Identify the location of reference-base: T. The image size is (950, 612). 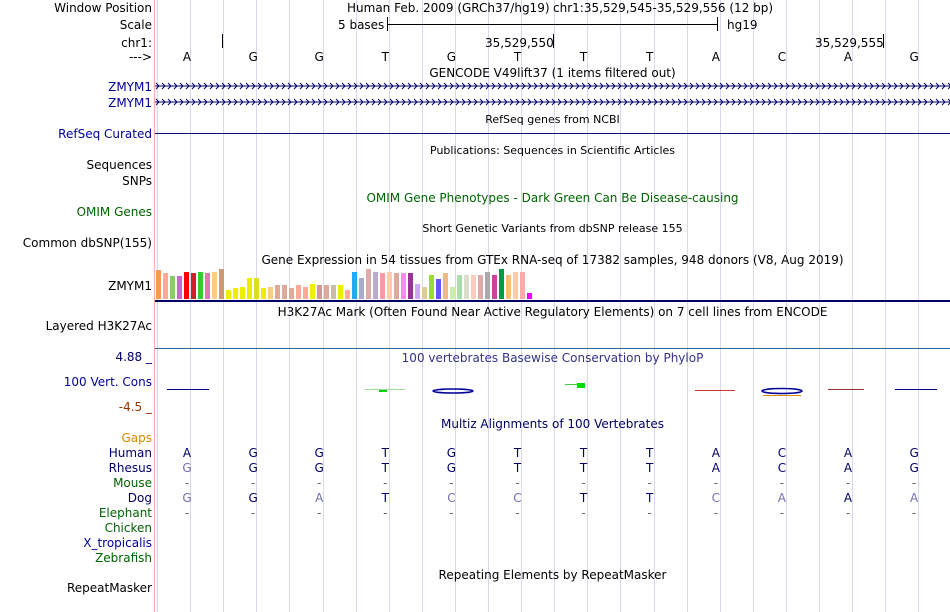
(650, 57).